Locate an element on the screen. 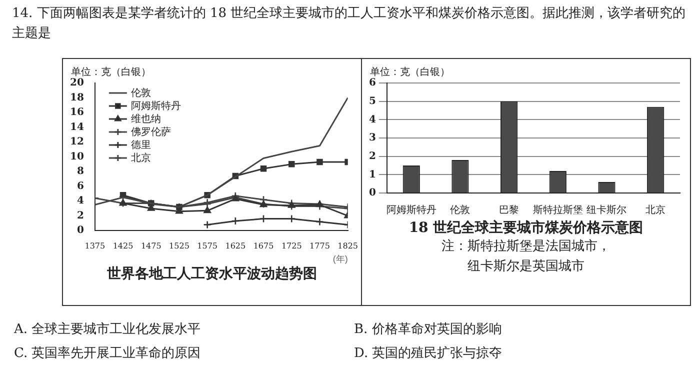 This screenshot has width=700, height=374. x-tick-label: 1775 is located at coordinates (320, 245).